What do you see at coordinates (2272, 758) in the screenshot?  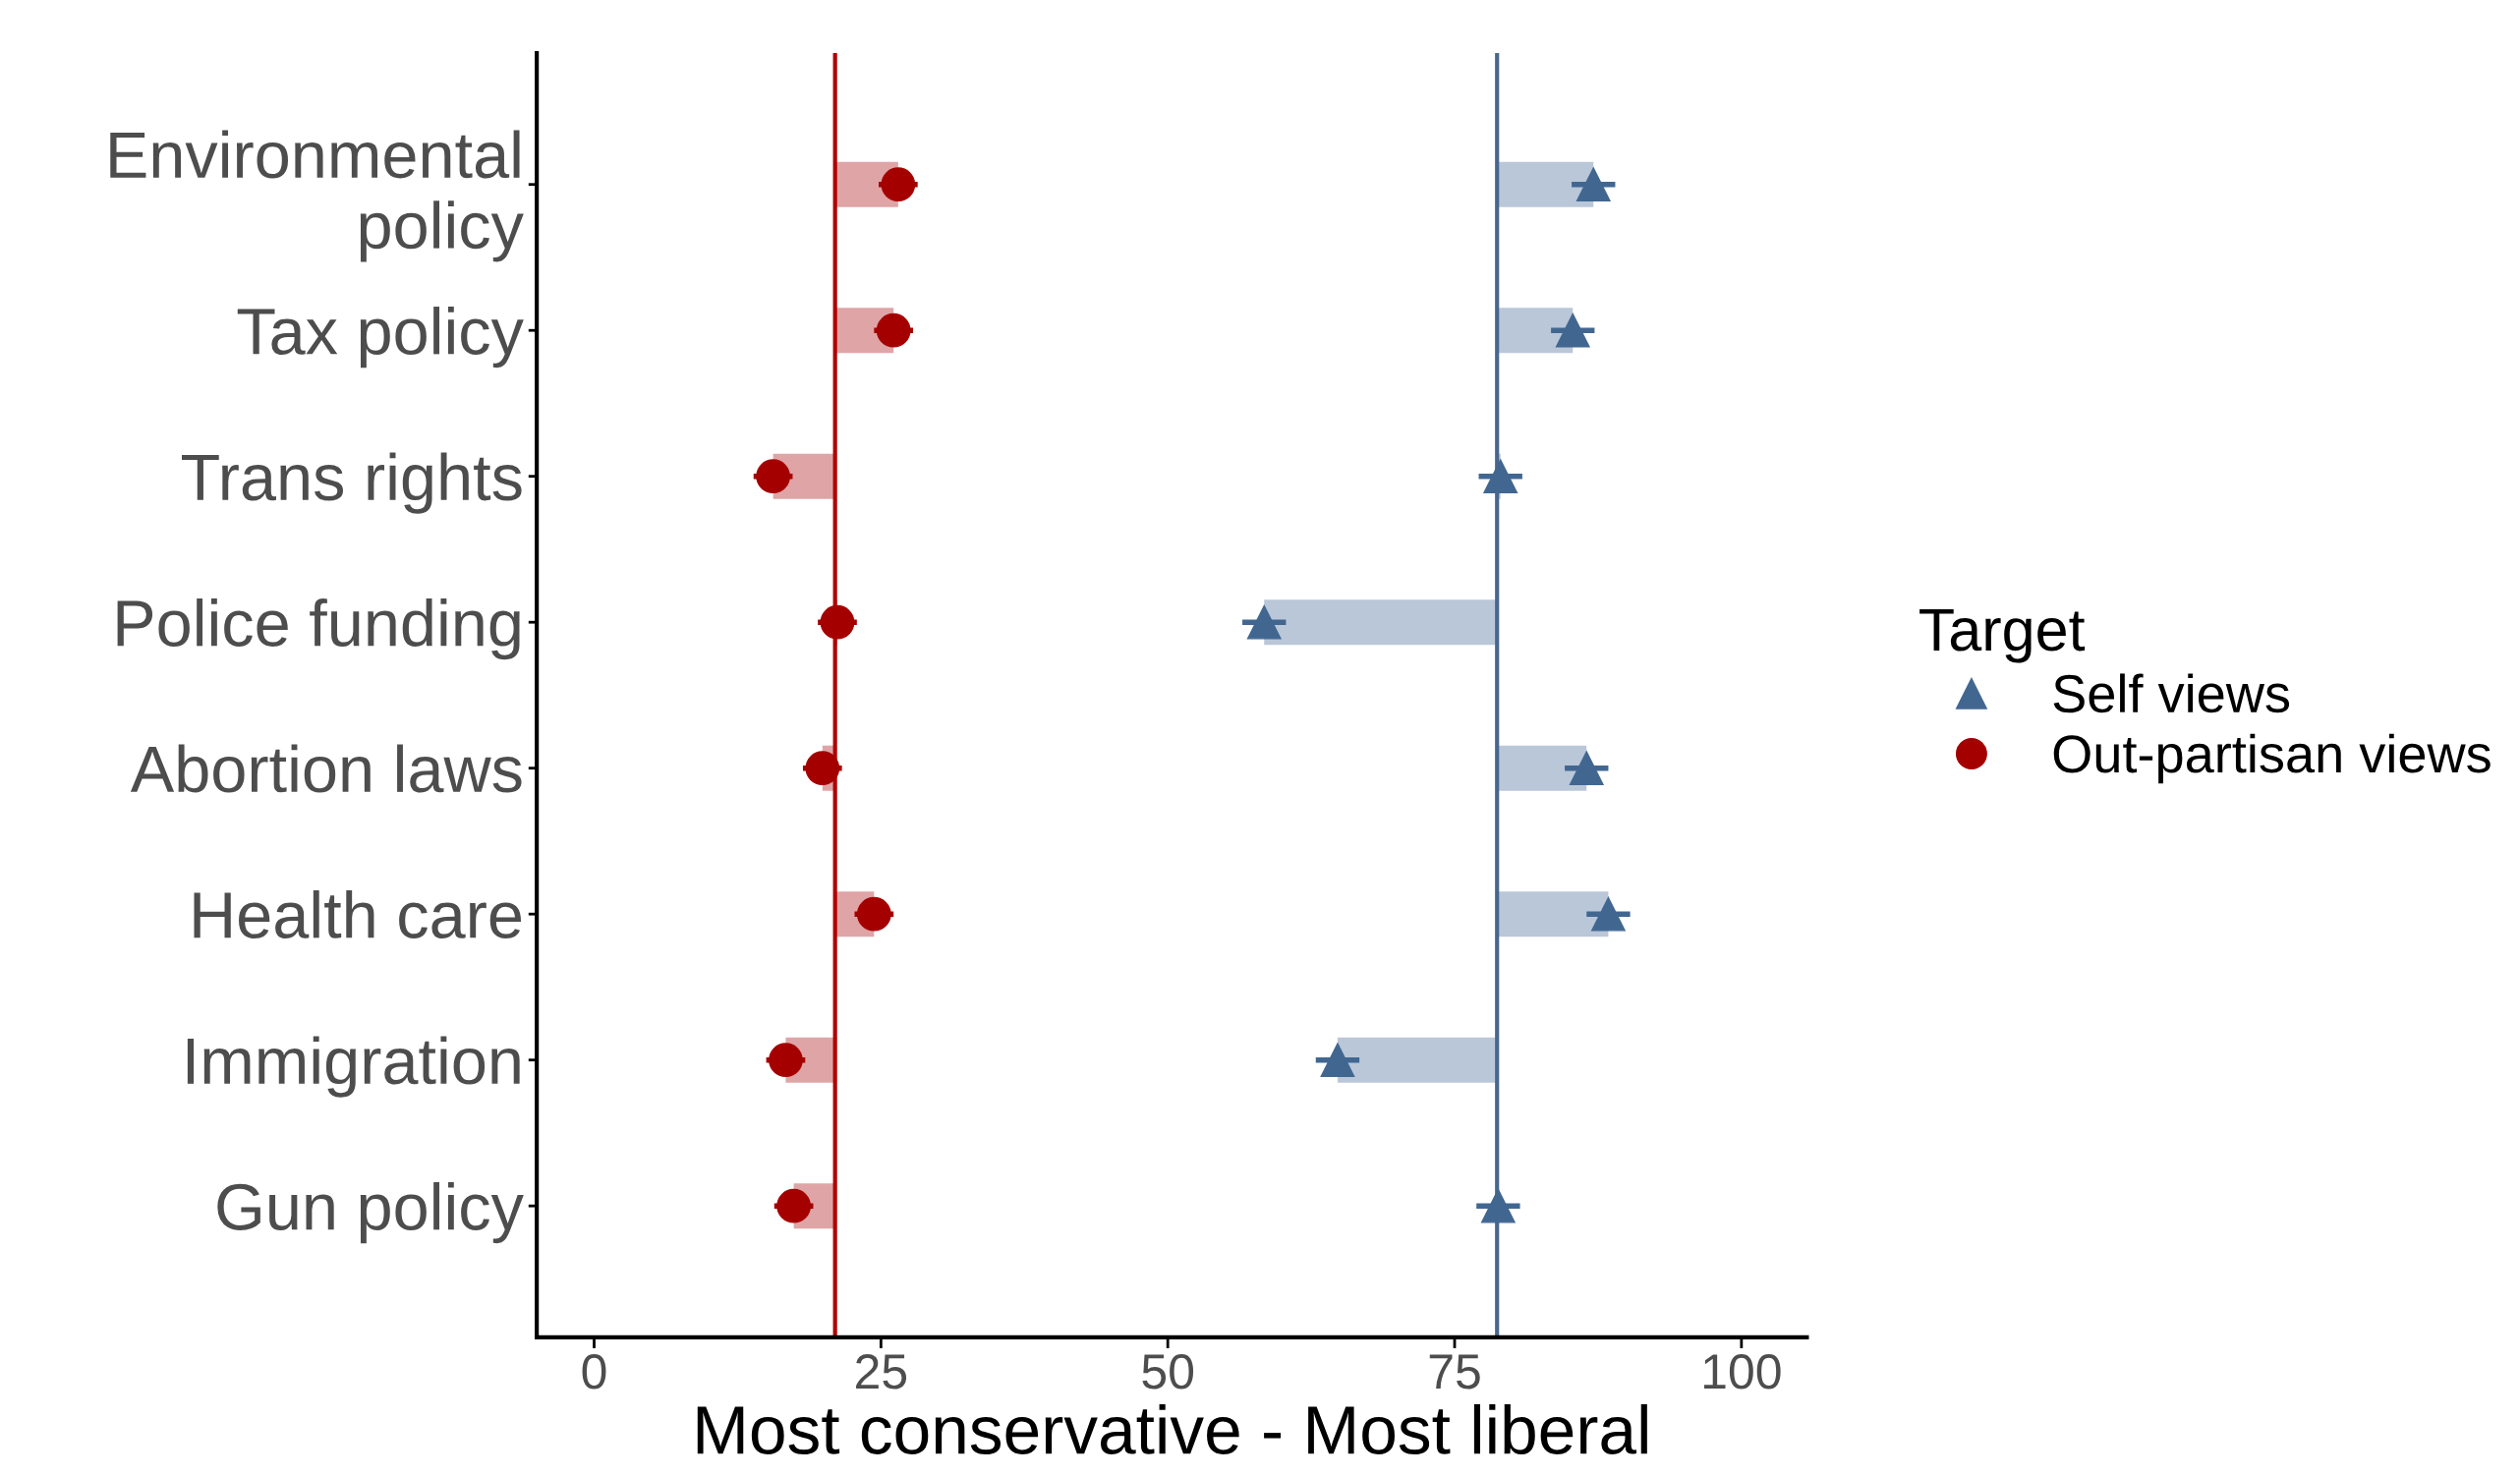 I see `legend-label: Out-partisan views` at bounding box center [2272, 758].